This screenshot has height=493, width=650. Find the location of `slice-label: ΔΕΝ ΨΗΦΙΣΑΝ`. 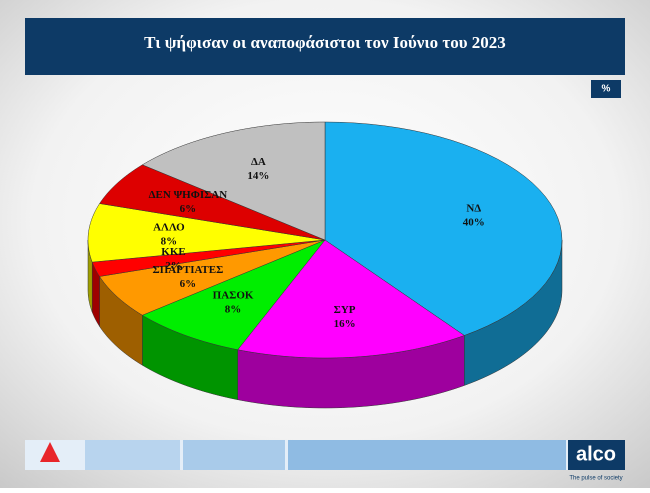

slice-label: ΔΕΝ ΨΗΦΙΣΑΝ is located at coordinates (188, 195).